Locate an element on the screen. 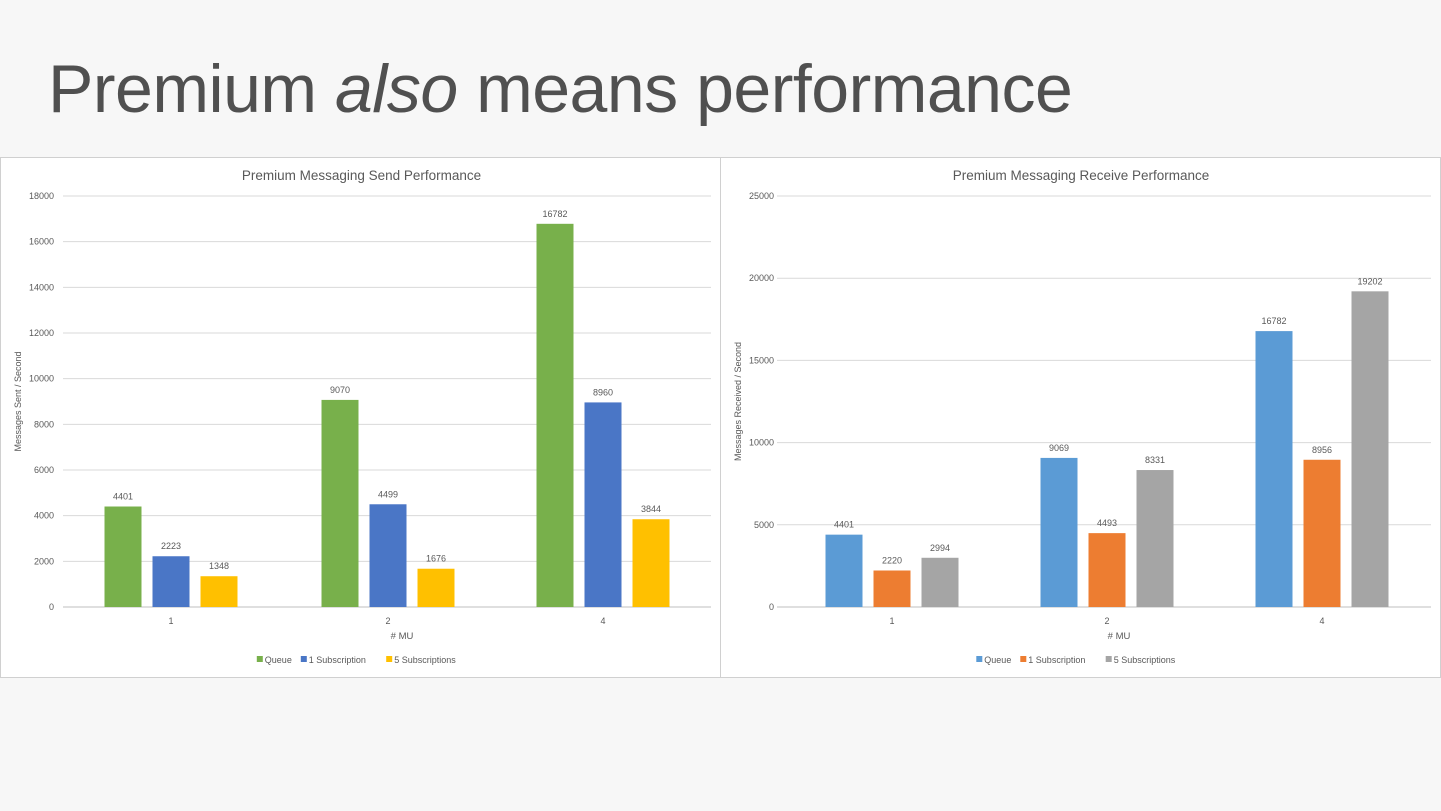  send-y-tick-label: 10000 is located at coordinates (41, 379).